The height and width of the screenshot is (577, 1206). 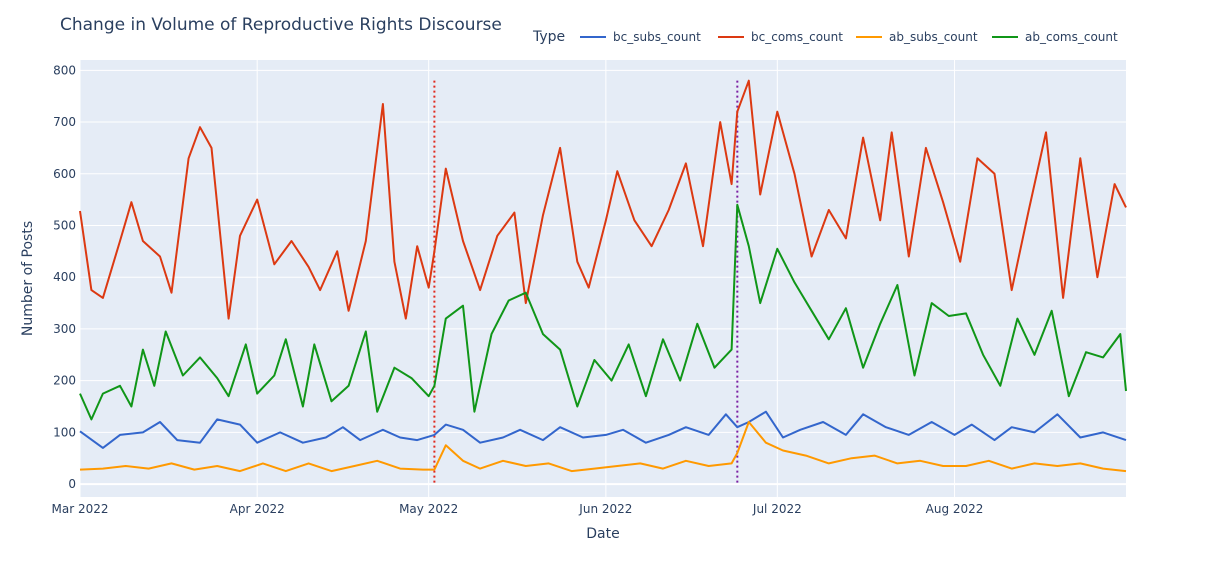 I want to click on legend-title: Type, so click(x=548, y=37).